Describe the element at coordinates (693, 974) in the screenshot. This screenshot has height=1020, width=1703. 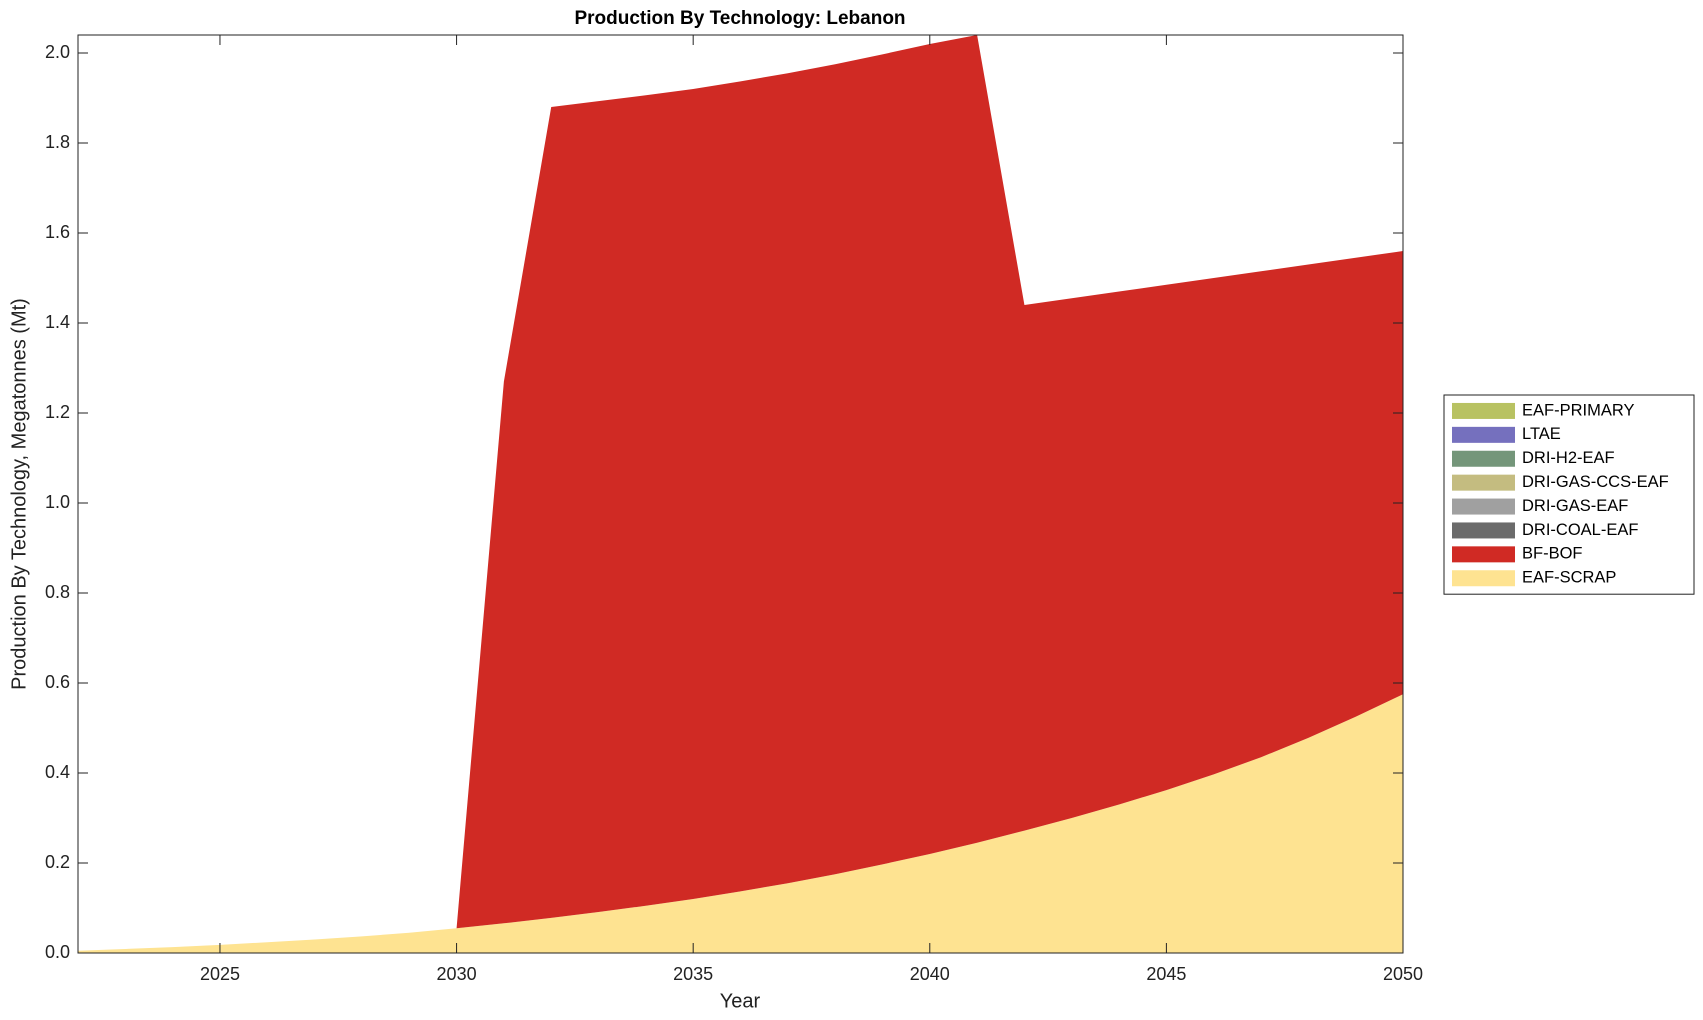
I see `x-tick-label: 2035` at that location.